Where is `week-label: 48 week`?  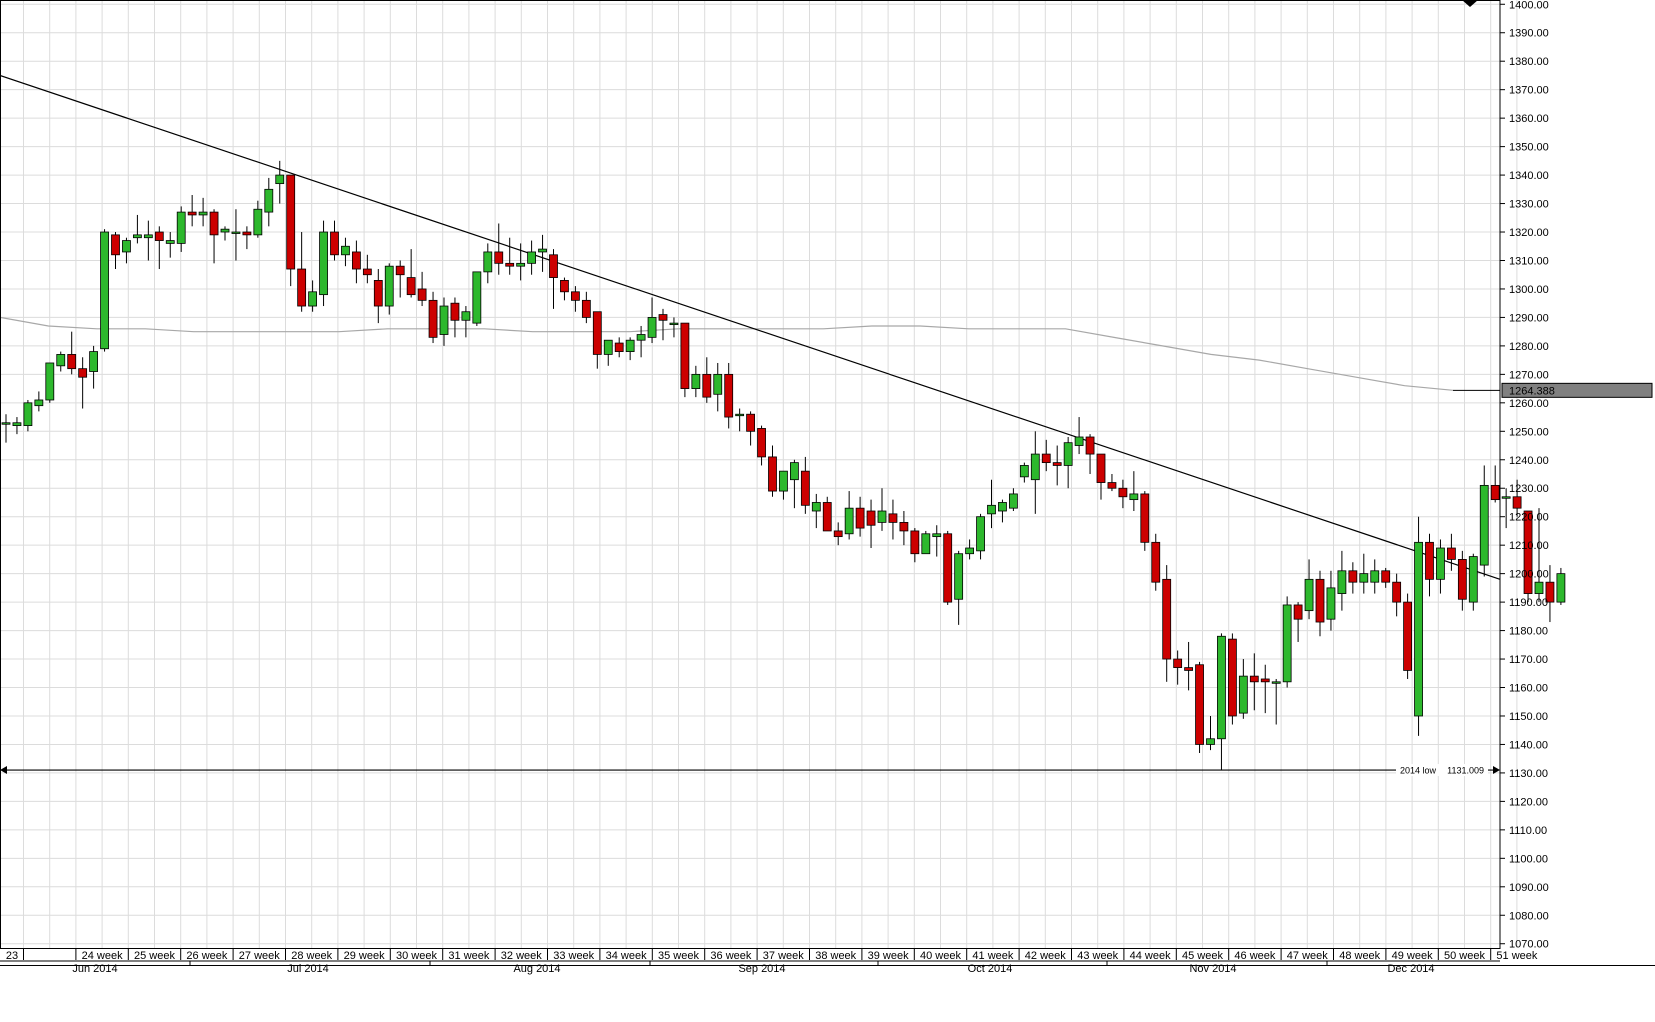
week-label: 48 week is located at coordinates (1359, 956).